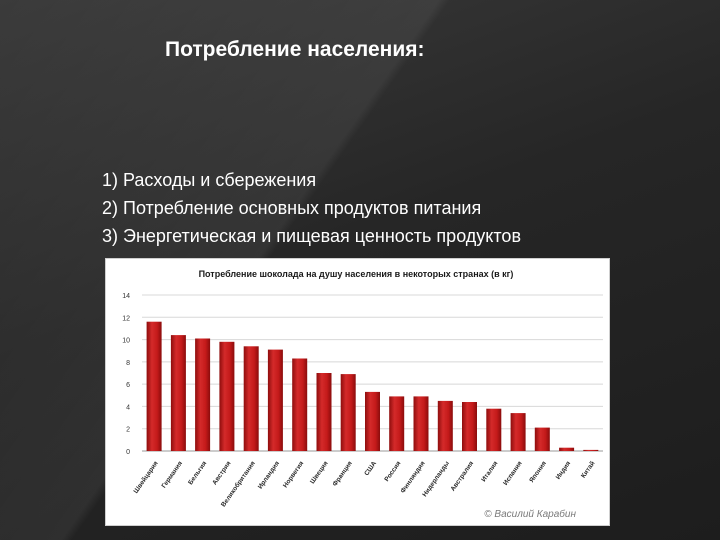 This screenshot has height=540, width=720. Describe the element at coordinates (538, 472) in the screenshot. I see `x-tick-label: Япония` at that location.